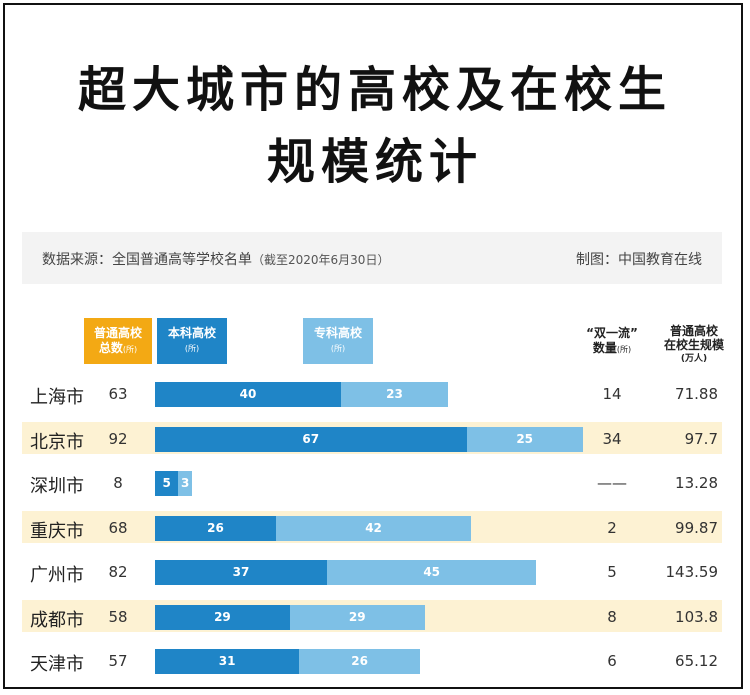  I want to click on header-sy-label2: 数量, so click(604, 348).